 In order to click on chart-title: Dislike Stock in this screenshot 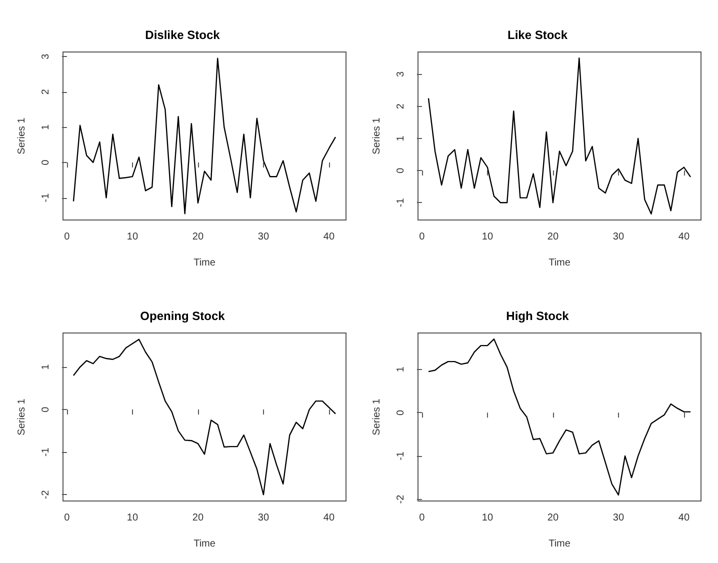, I will do `click(182, 35)`.